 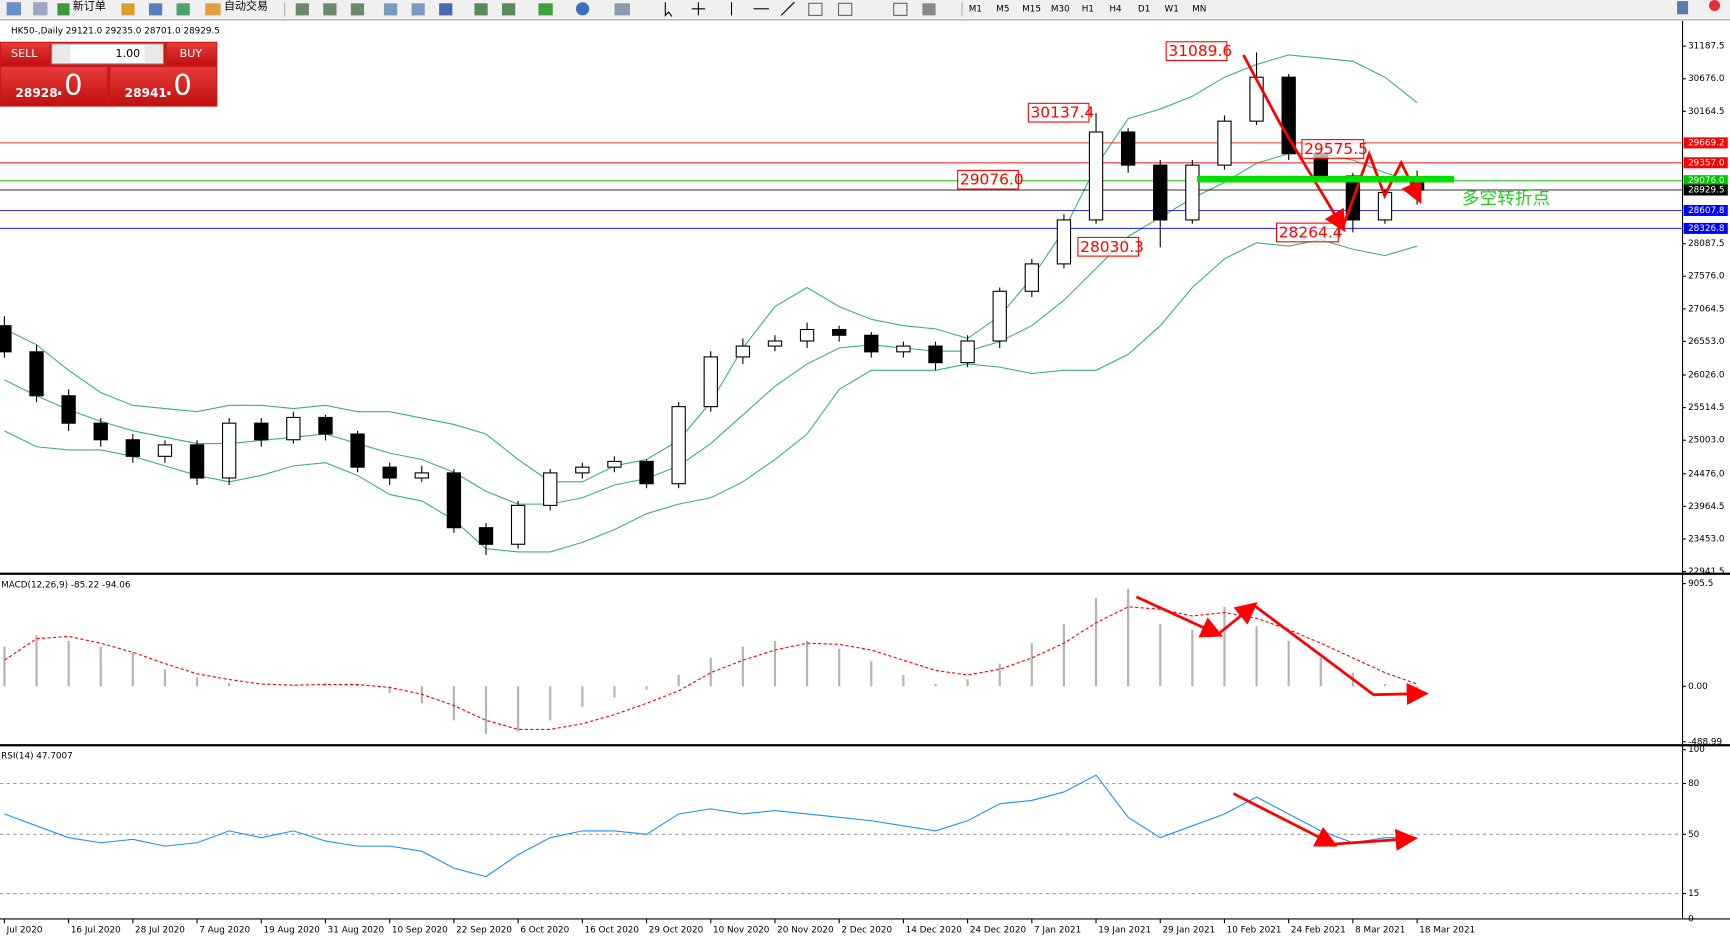 I want to click on timeframe: M15, so click(x=1031, y=9).